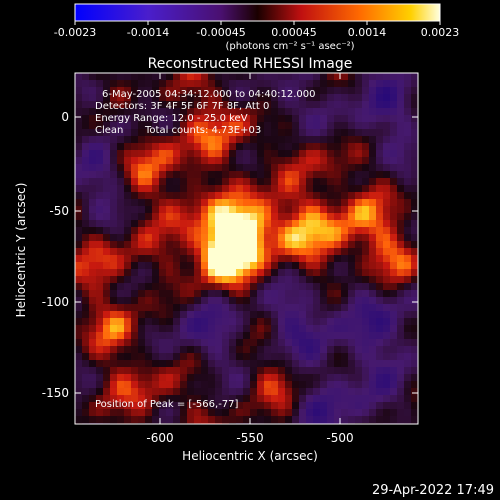  I want to click on plot-title: Reconstructed RHESSI Image, so click(250, 64).